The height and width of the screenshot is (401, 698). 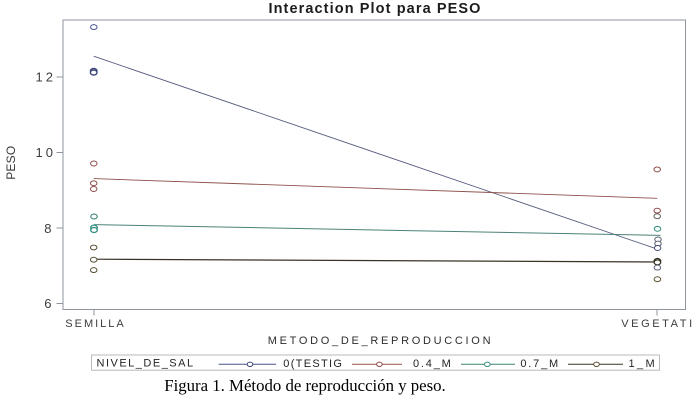 What do you see at coordinates (46, 77) in the screenshot?
I see `svg-text: 12` at bounding box center [46, 77].